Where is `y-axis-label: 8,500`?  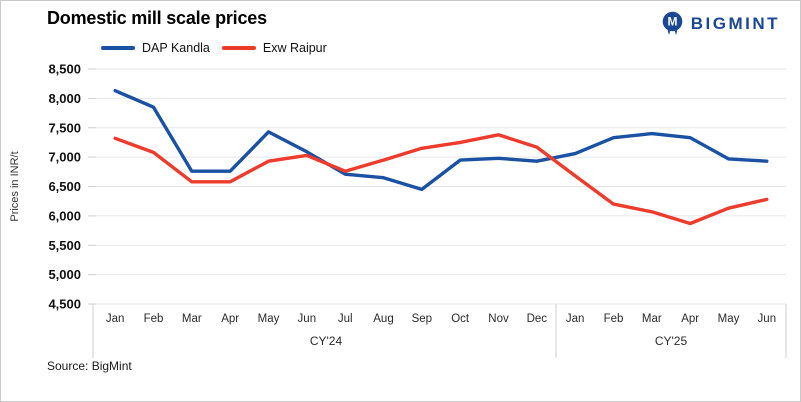
y-axis-label: 8,500 is located at coordinates (64, 69).